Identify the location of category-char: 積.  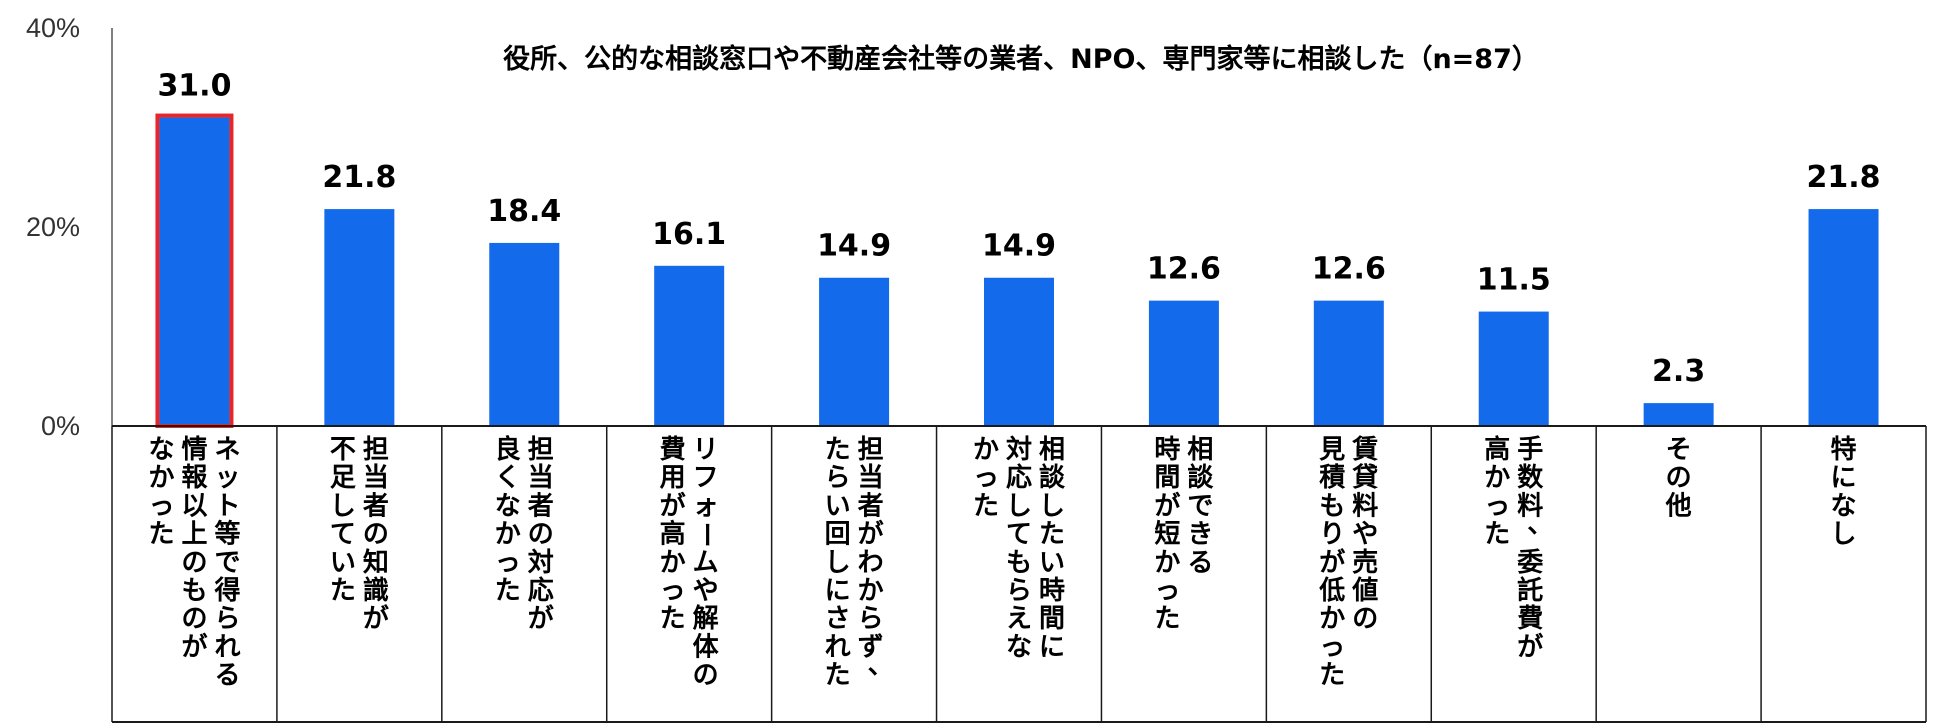
(1332, 478).